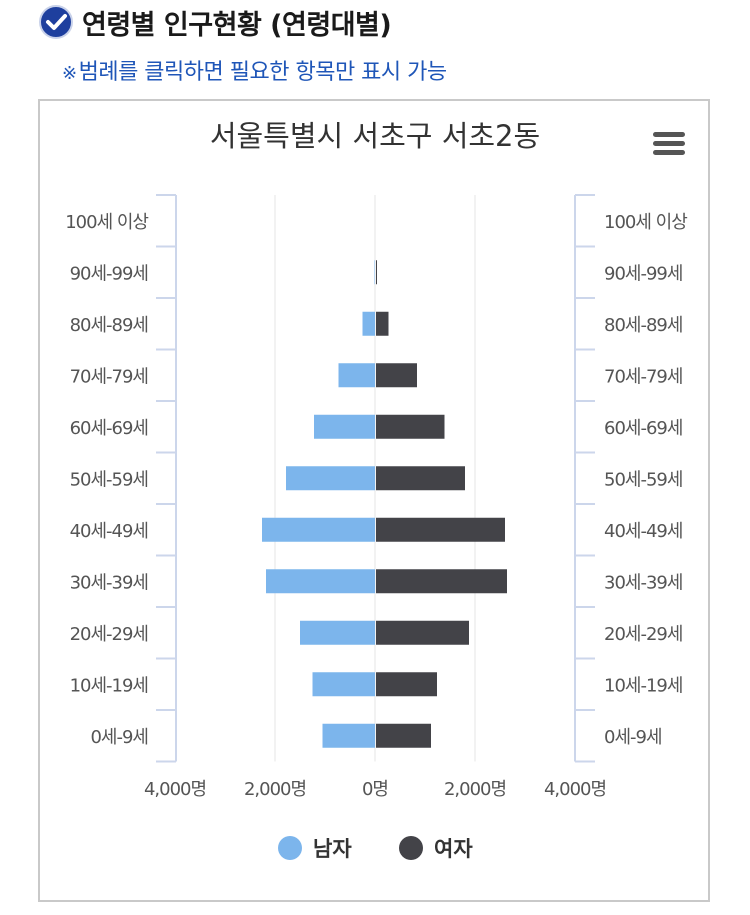 The image size is (750, 915). I want to click on notice-text: 범례를 클릭하면 필요한 항목만 표시 가능, so click(263, 72).